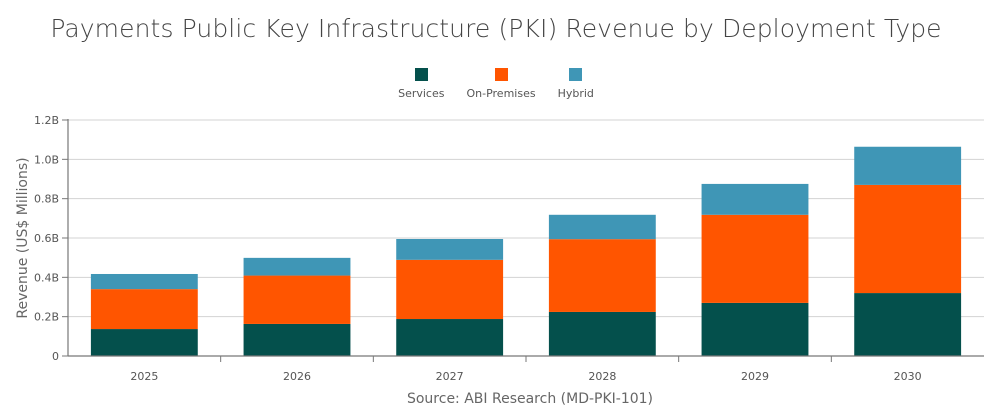 This screenshot has height=420, width=992. Describe the element at coordinates (908, 165) in the screenshot. I see `bar-hybrid-2030` at that location.